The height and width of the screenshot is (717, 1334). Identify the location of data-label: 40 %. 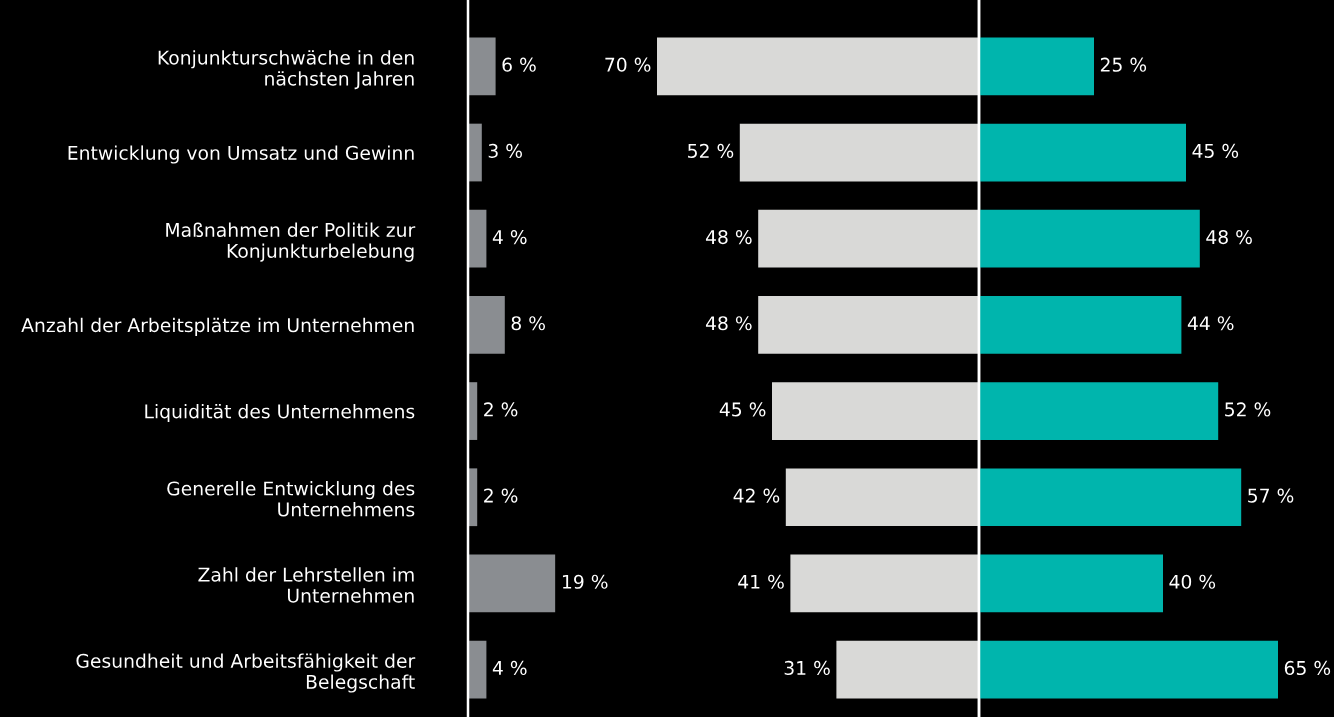
(1192, 581).